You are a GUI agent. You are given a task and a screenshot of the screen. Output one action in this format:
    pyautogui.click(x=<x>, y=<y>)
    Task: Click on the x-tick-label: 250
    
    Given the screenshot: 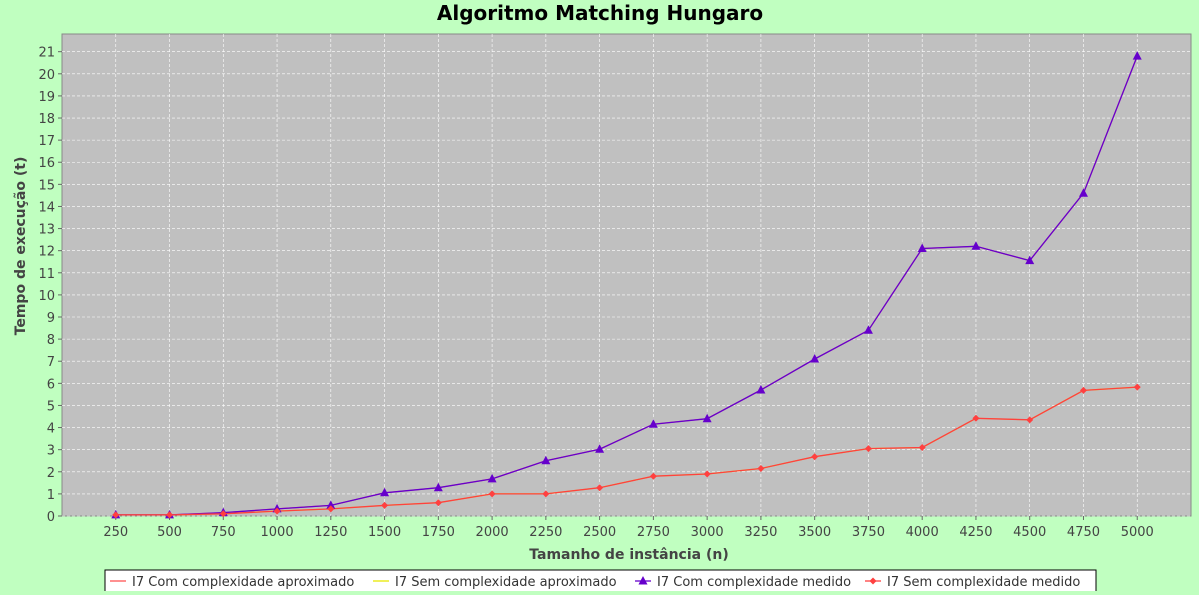 What is the action you would take?
    pyautogui.click(x=115, y=532)
    